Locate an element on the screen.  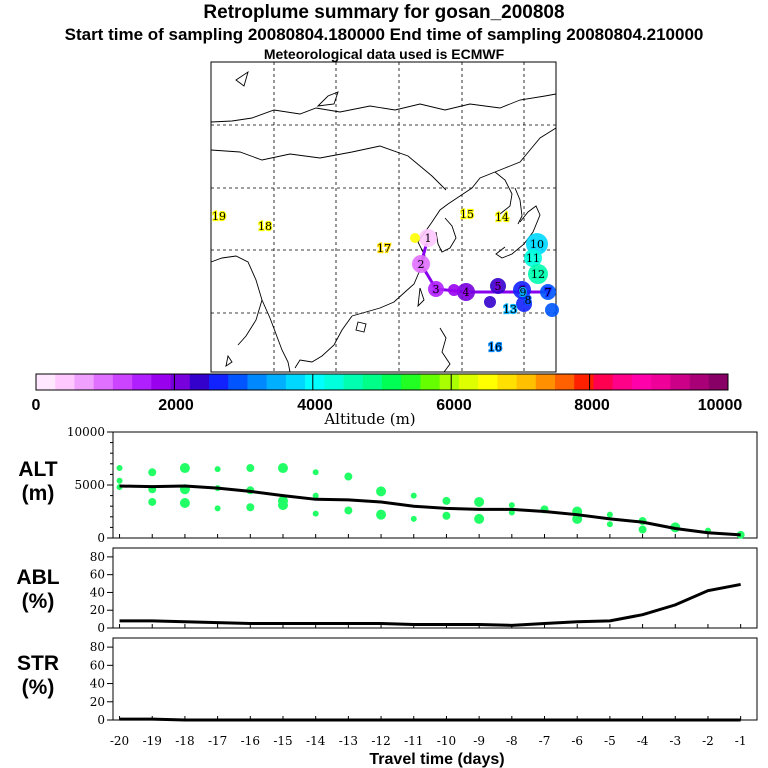
y-tick-label: 60 is located at coordinates (97, 665).